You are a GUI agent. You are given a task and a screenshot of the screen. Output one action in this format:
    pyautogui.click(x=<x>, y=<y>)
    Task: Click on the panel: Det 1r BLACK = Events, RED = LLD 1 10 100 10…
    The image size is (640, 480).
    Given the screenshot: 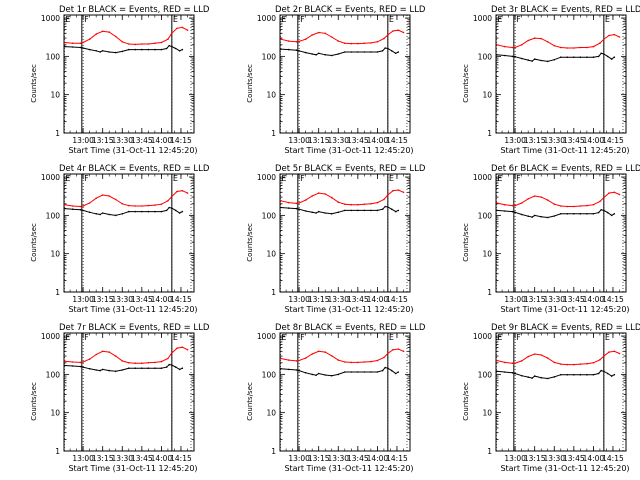 What is the action you would take?
    pyautogui.click(x=120, y=80)
    